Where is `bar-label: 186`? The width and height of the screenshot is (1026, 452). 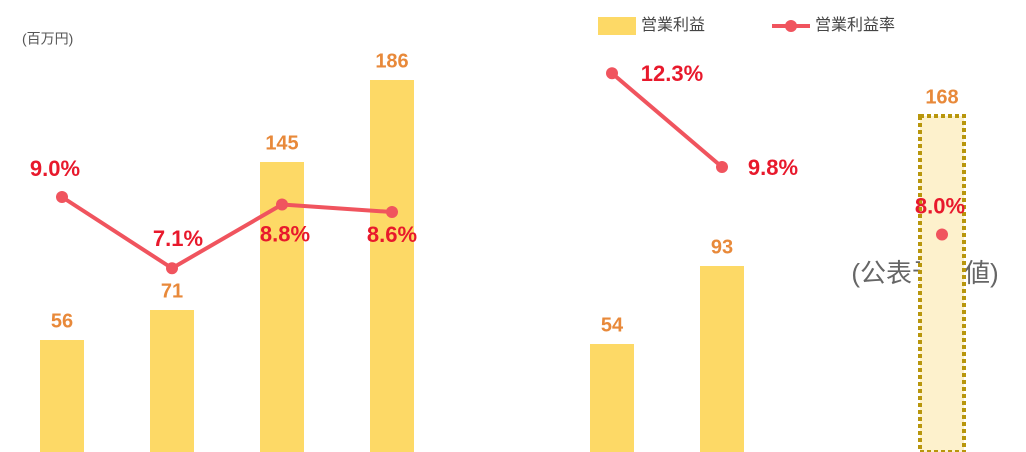 bar-label: 186 is located at coordinates (391, 61).